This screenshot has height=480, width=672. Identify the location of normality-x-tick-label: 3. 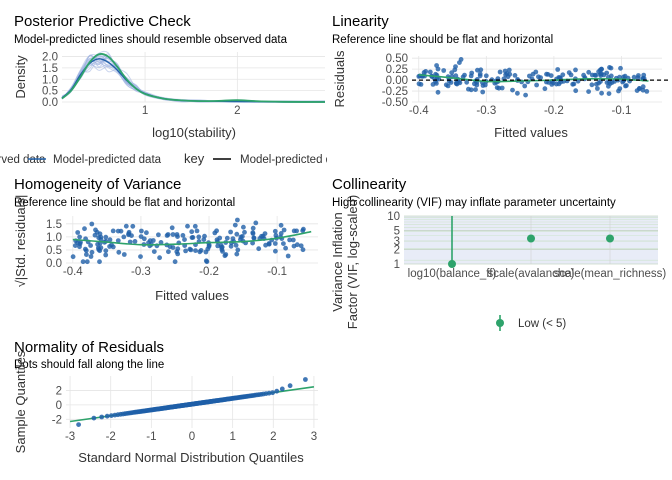
(314, 437).